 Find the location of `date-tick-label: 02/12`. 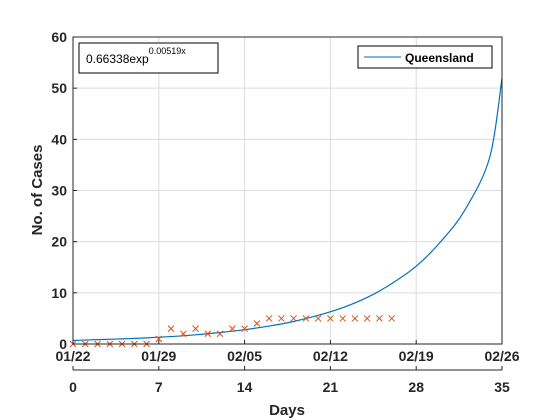

date-tick-label: 02/12 is located at coordinates (330, 356).